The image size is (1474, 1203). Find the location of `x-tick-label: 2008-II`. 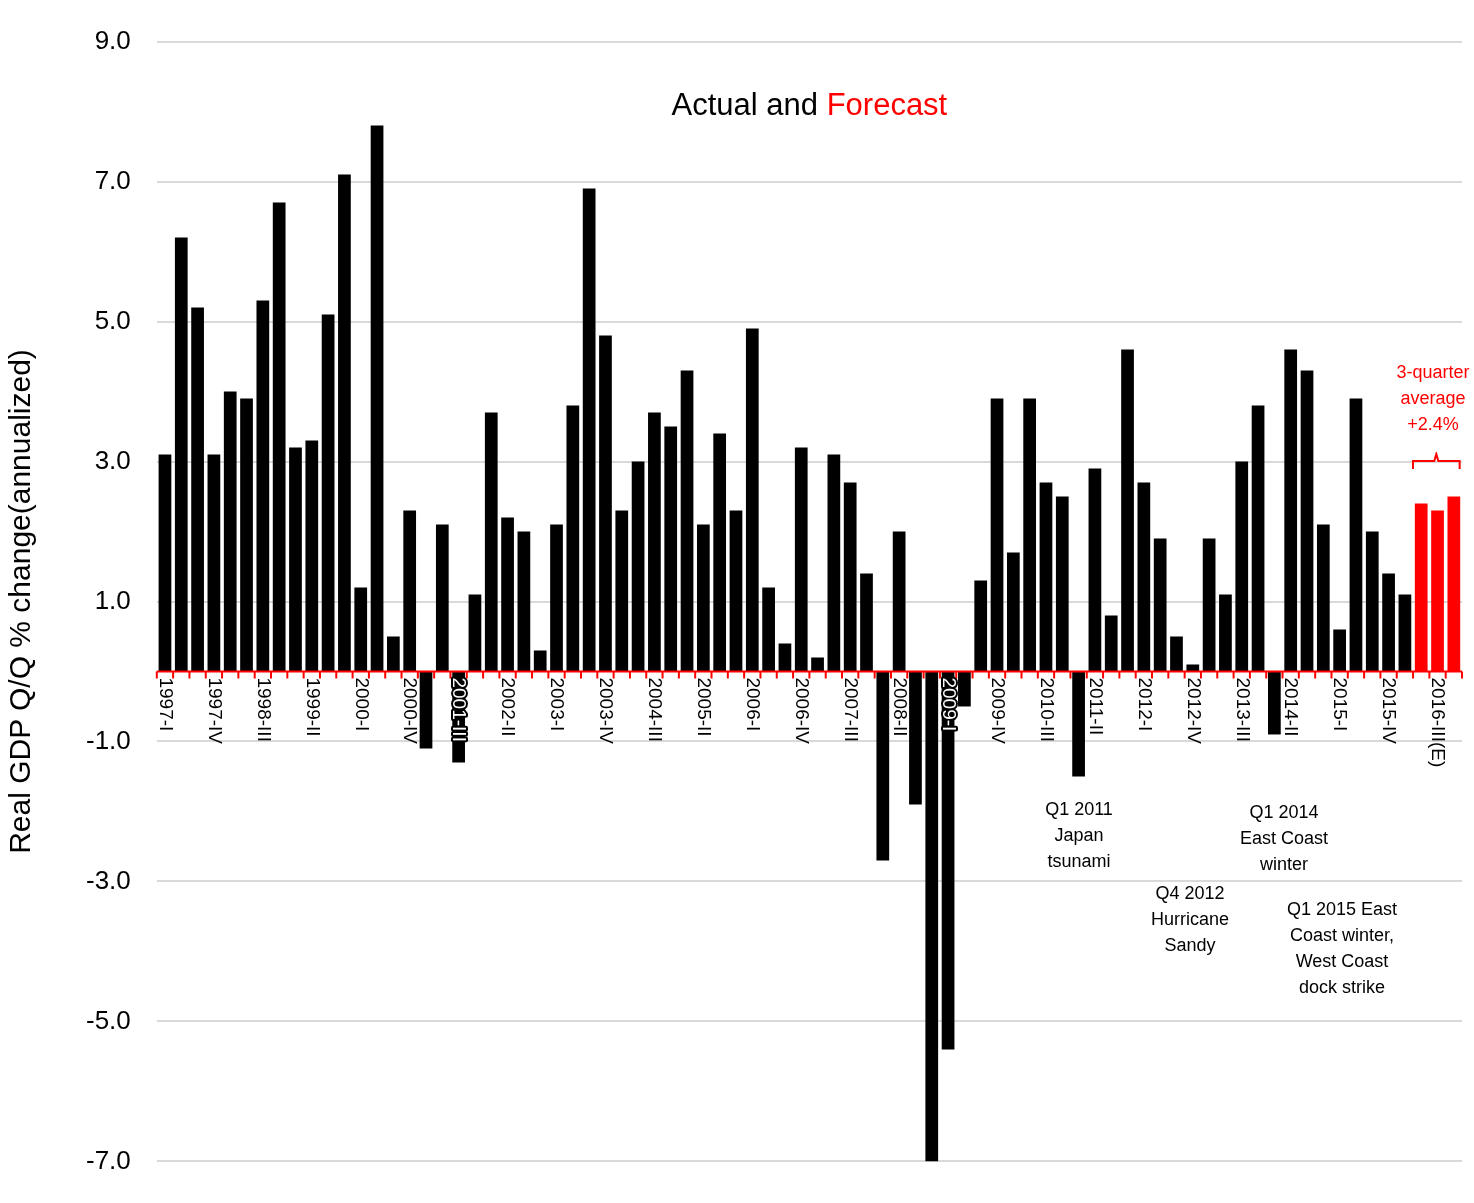

x-tick-label: 2008-II is located at coordinates (900, 707).